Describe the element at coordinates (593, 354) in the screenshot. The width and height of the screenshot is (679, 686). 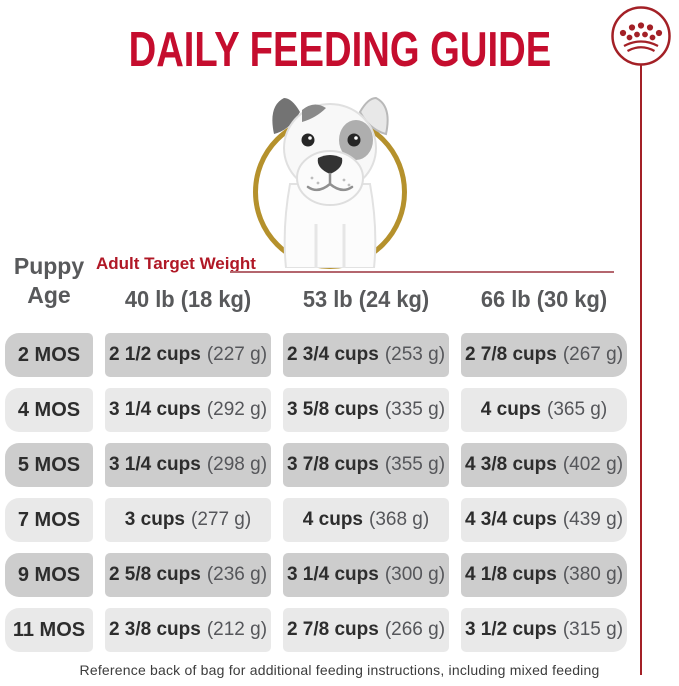
I see `grams-value: (267 g)` at that location.